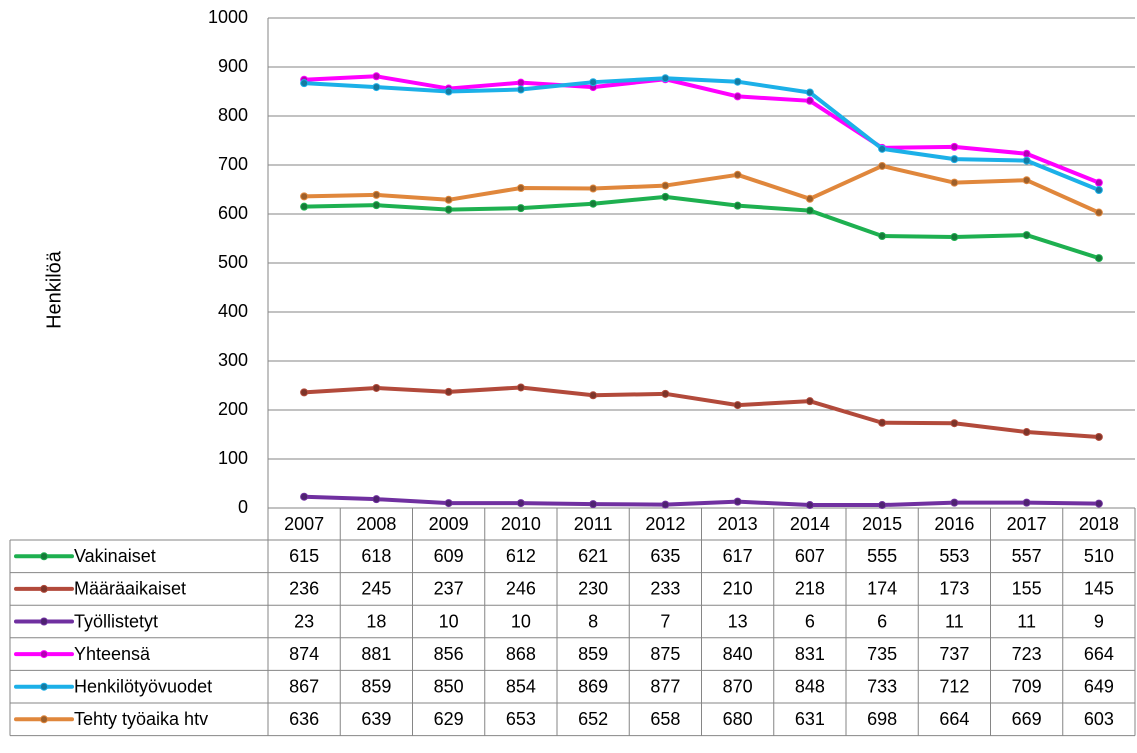 Image resolution: width=1137 pixels, height=753 pixels. What do you see at coordinates (233, 409) in the screenshot?
I see `y-tick-label: 200` at bounding box center [233, 409].